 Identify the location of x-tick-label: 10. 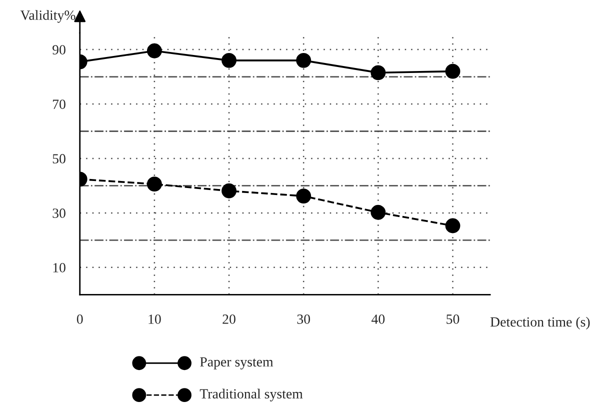
(154, 319).